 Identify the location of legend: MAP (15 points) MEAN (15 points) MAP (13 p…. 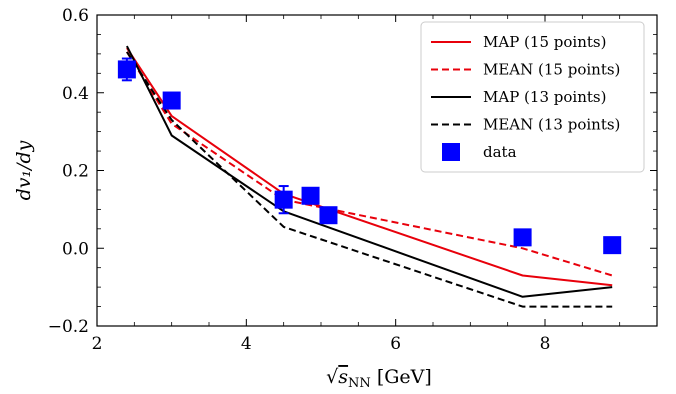
(532, 97).